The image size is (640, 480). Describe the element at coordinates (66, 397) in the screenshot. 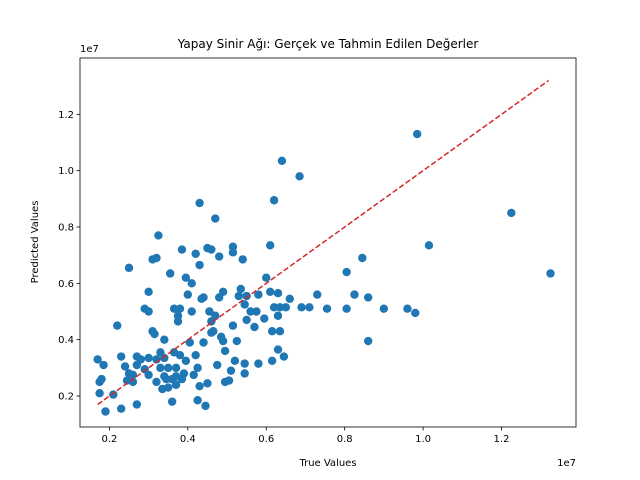

I see `y-tick-label: 0.2` at that location.